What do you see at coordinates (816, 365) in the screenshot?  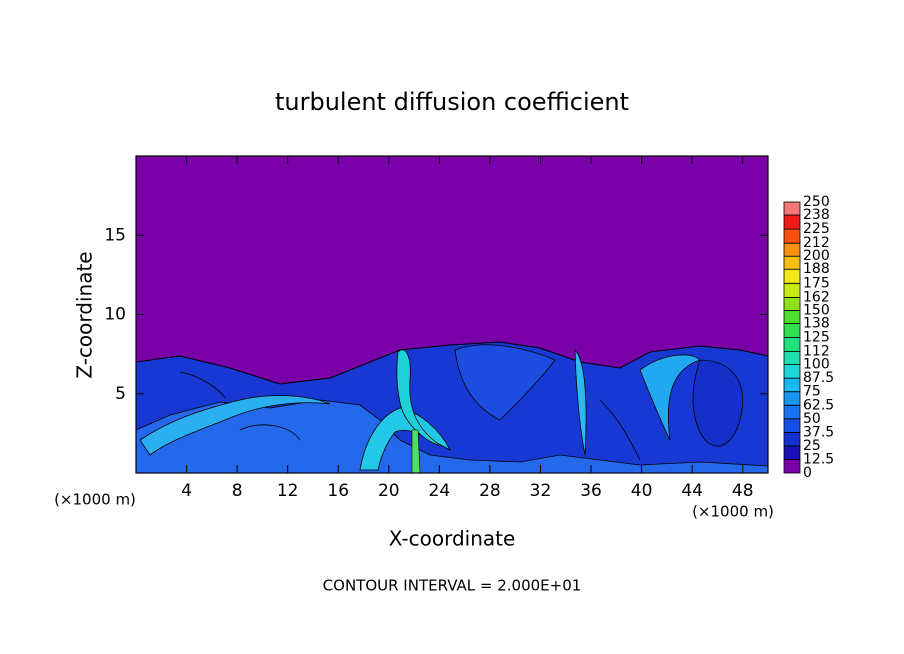 I see `colorbar-label: 100` at bounding box center [816, 365].